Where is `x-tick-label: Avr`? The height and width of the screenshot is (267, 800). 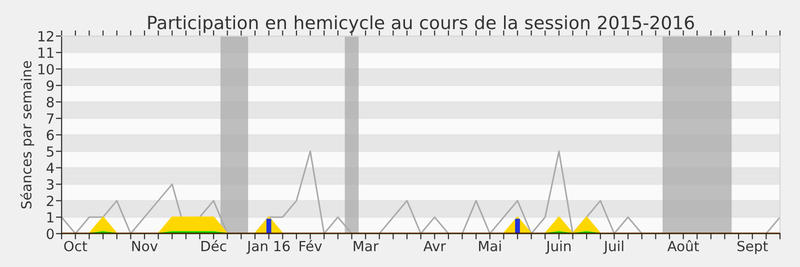
x-tick-label: Avr is located at coordinates (434, 246).